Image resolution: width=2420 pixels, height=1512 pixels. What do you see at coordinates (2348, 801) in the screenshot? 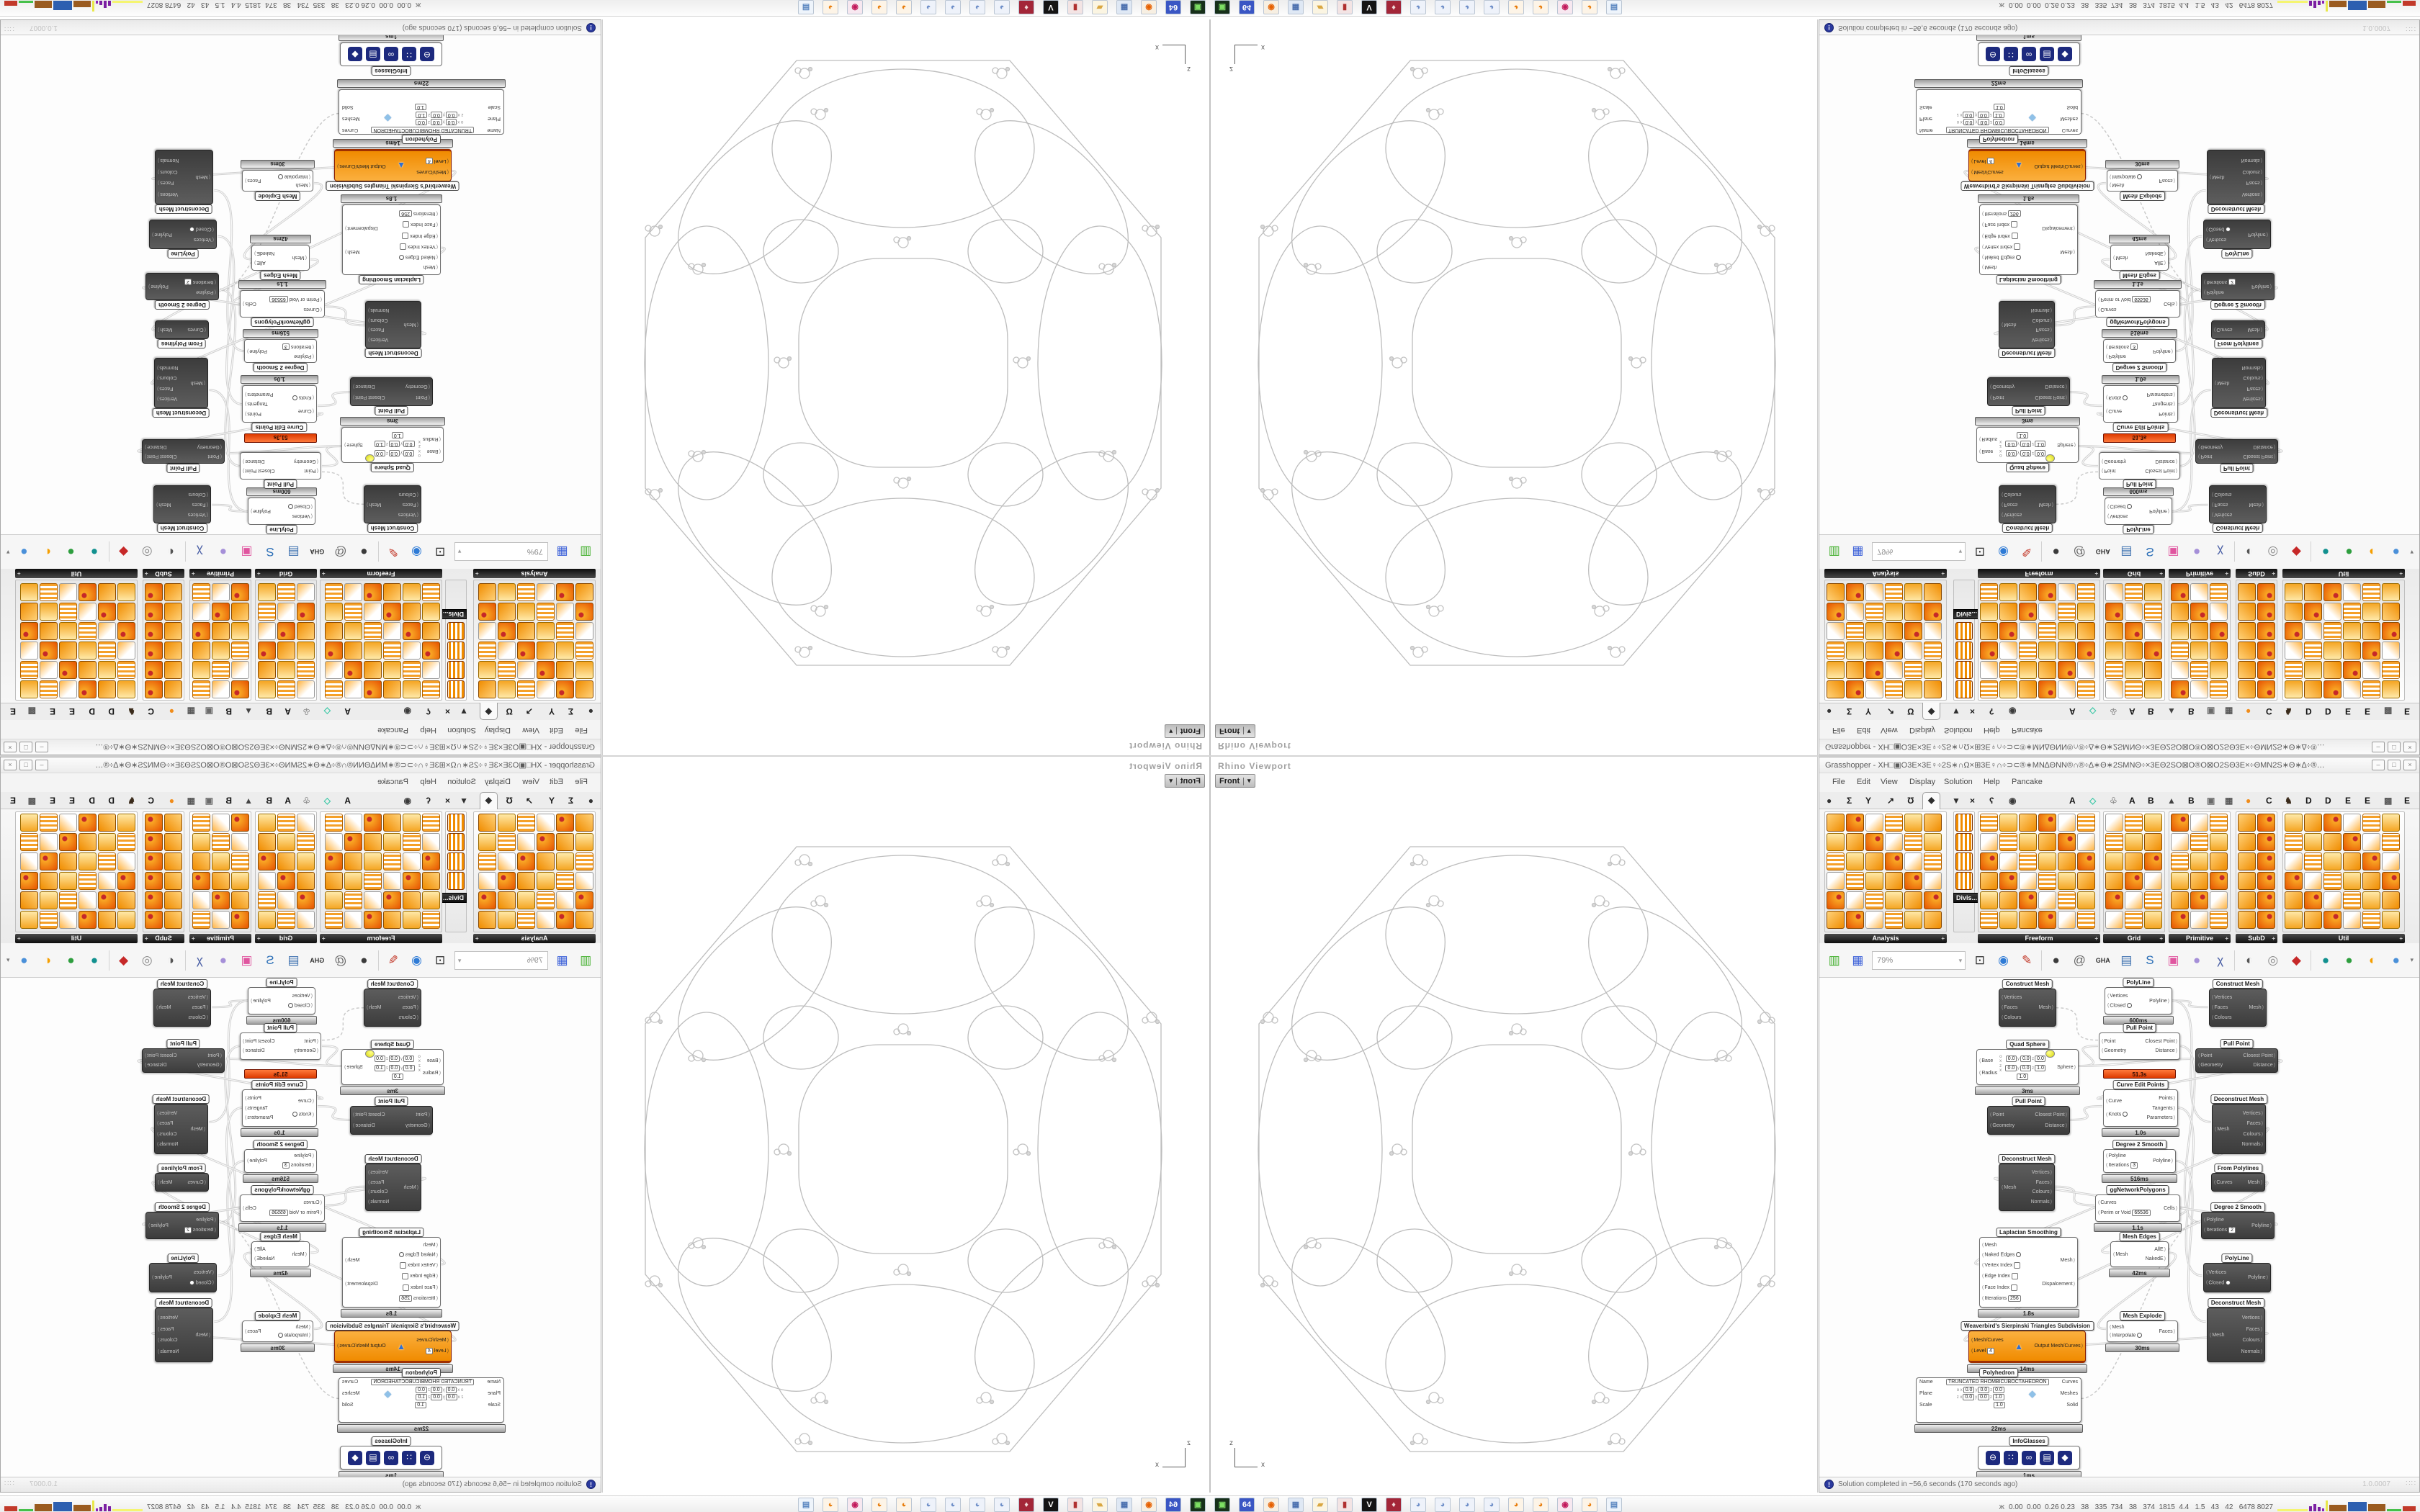
I see `tab-plugin-e1: E` at bounding box center [2348, 801].